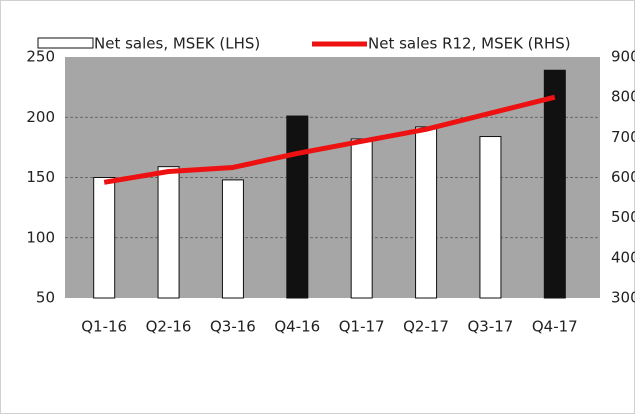  I want to click on x-tick-label: Q3-16, so click(233, 327).